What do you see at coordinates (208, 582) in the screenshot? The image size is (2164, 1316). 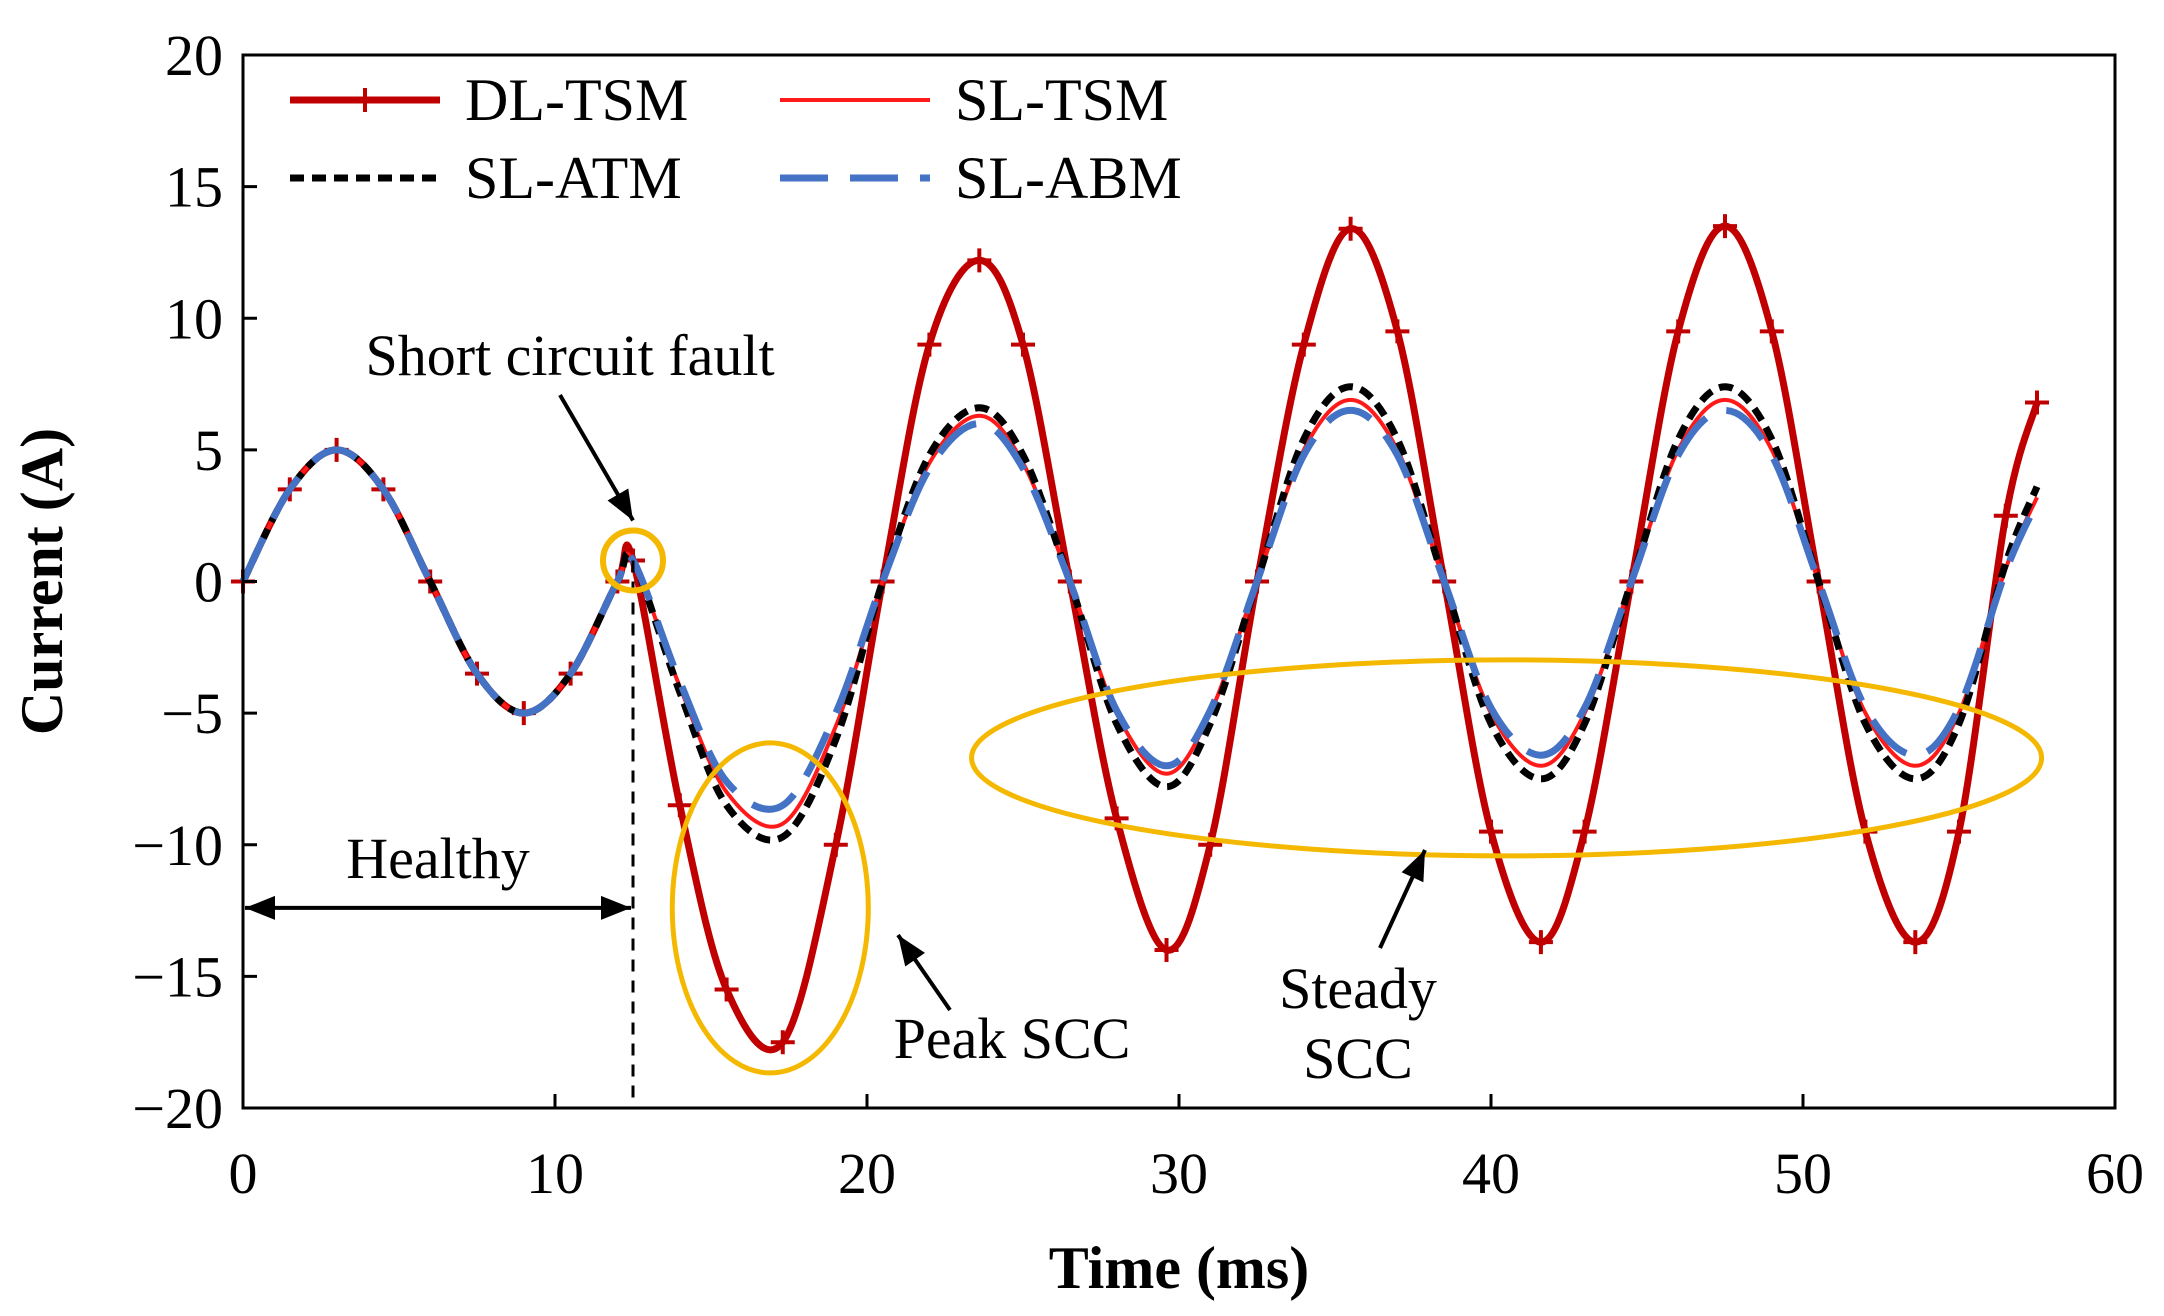 I see `y-tick-label: 0` at bounding box center [208, 582].